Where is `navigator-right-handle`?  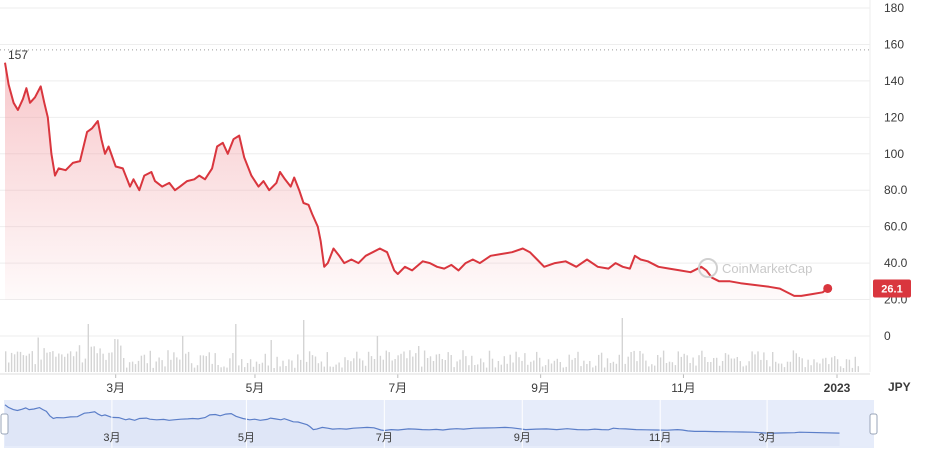 navigator-right-handle is located at coordinates (873, 424).